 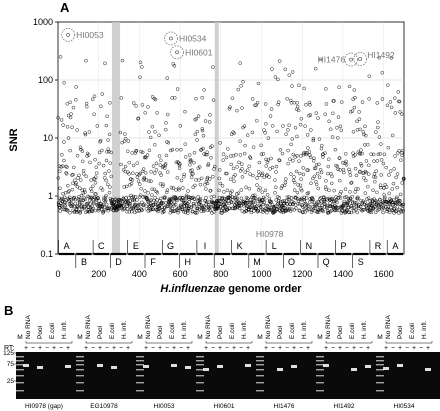 I want to click on annotation-point-hi1492, so click(x=360, y=59).